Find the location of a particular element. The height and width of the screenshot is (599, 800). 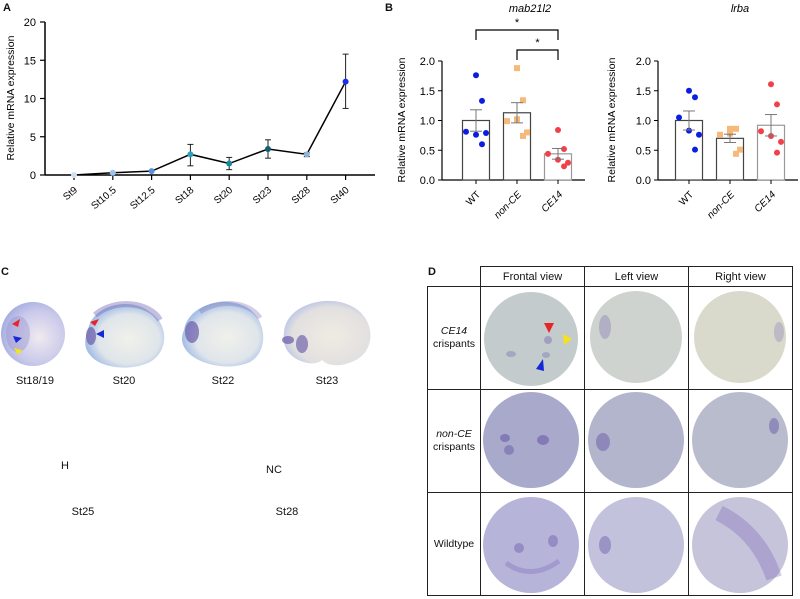

stage-label: St23 is located at coordinates (327, 381).